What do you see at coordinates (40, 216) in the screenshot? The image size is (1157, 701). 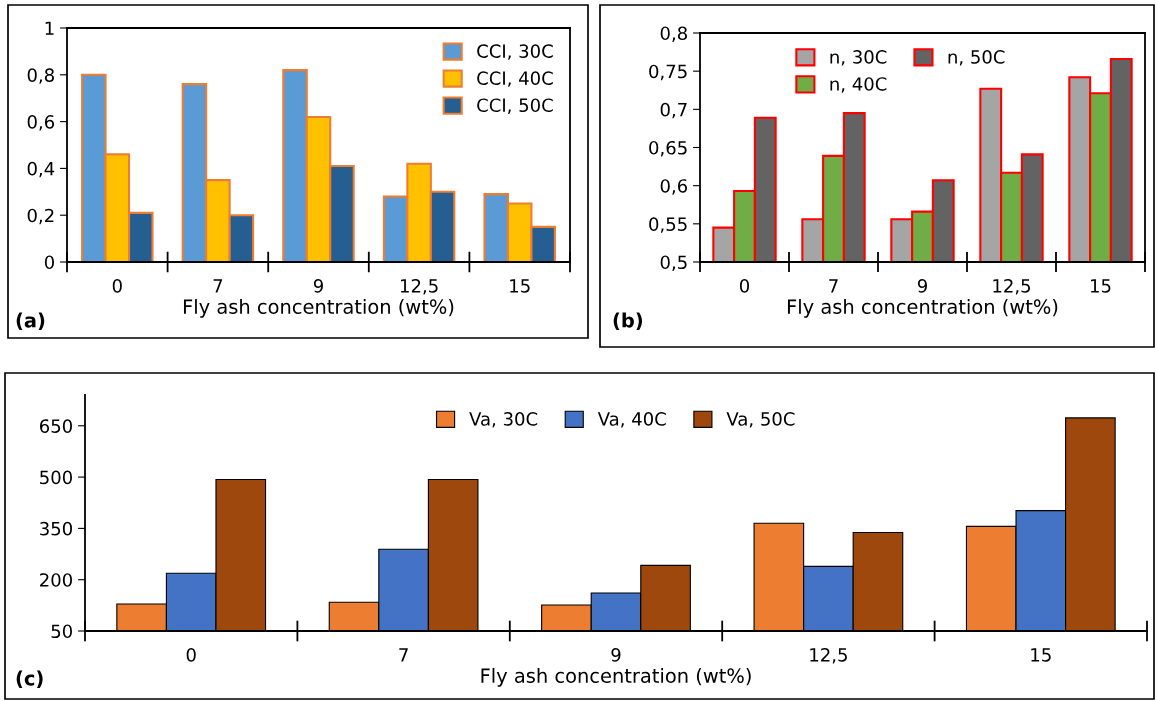 I see `y-tick-label: 0,2` at bounding box center [40, 216].